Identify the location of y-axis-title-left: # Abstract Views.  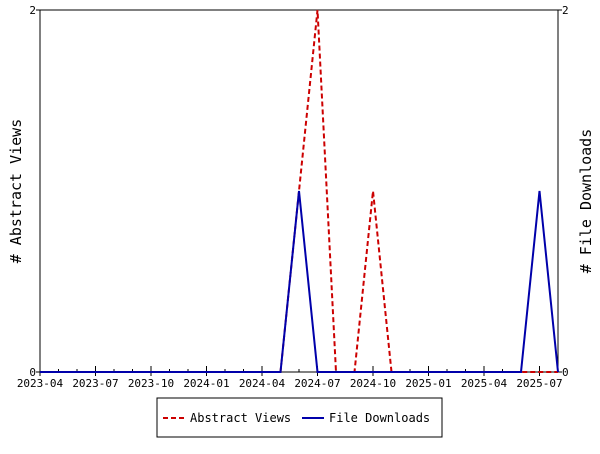
(16, 191).